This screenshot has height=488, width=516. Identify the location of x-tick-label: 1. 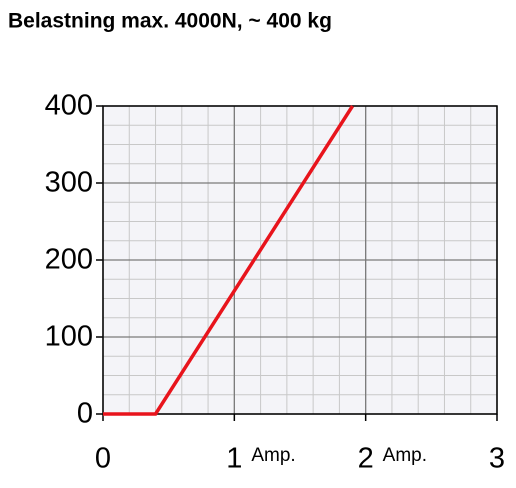
(234, 459).